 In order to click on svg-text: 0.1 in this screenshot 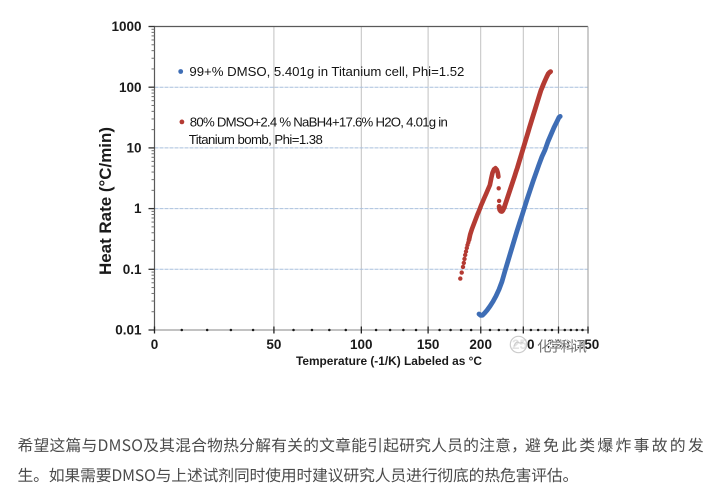, I will do `click(132, 269)`.